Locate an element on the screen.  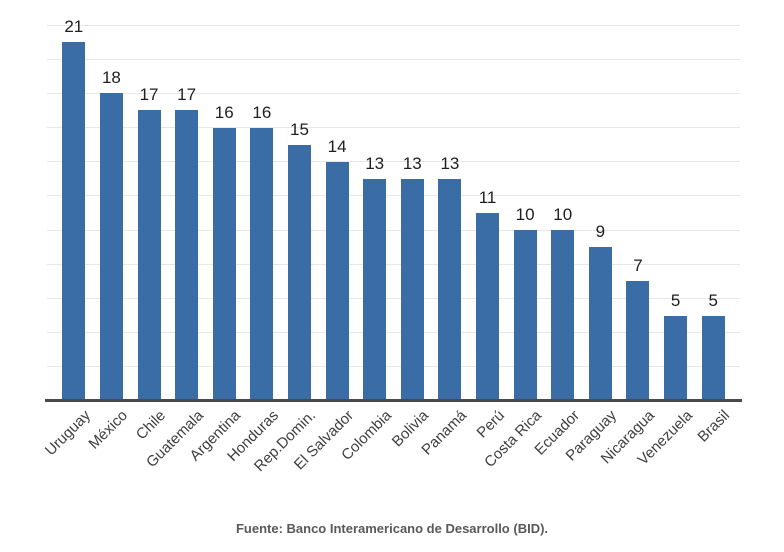
bar-value-label: 9 is located at coordinates (600, 232).